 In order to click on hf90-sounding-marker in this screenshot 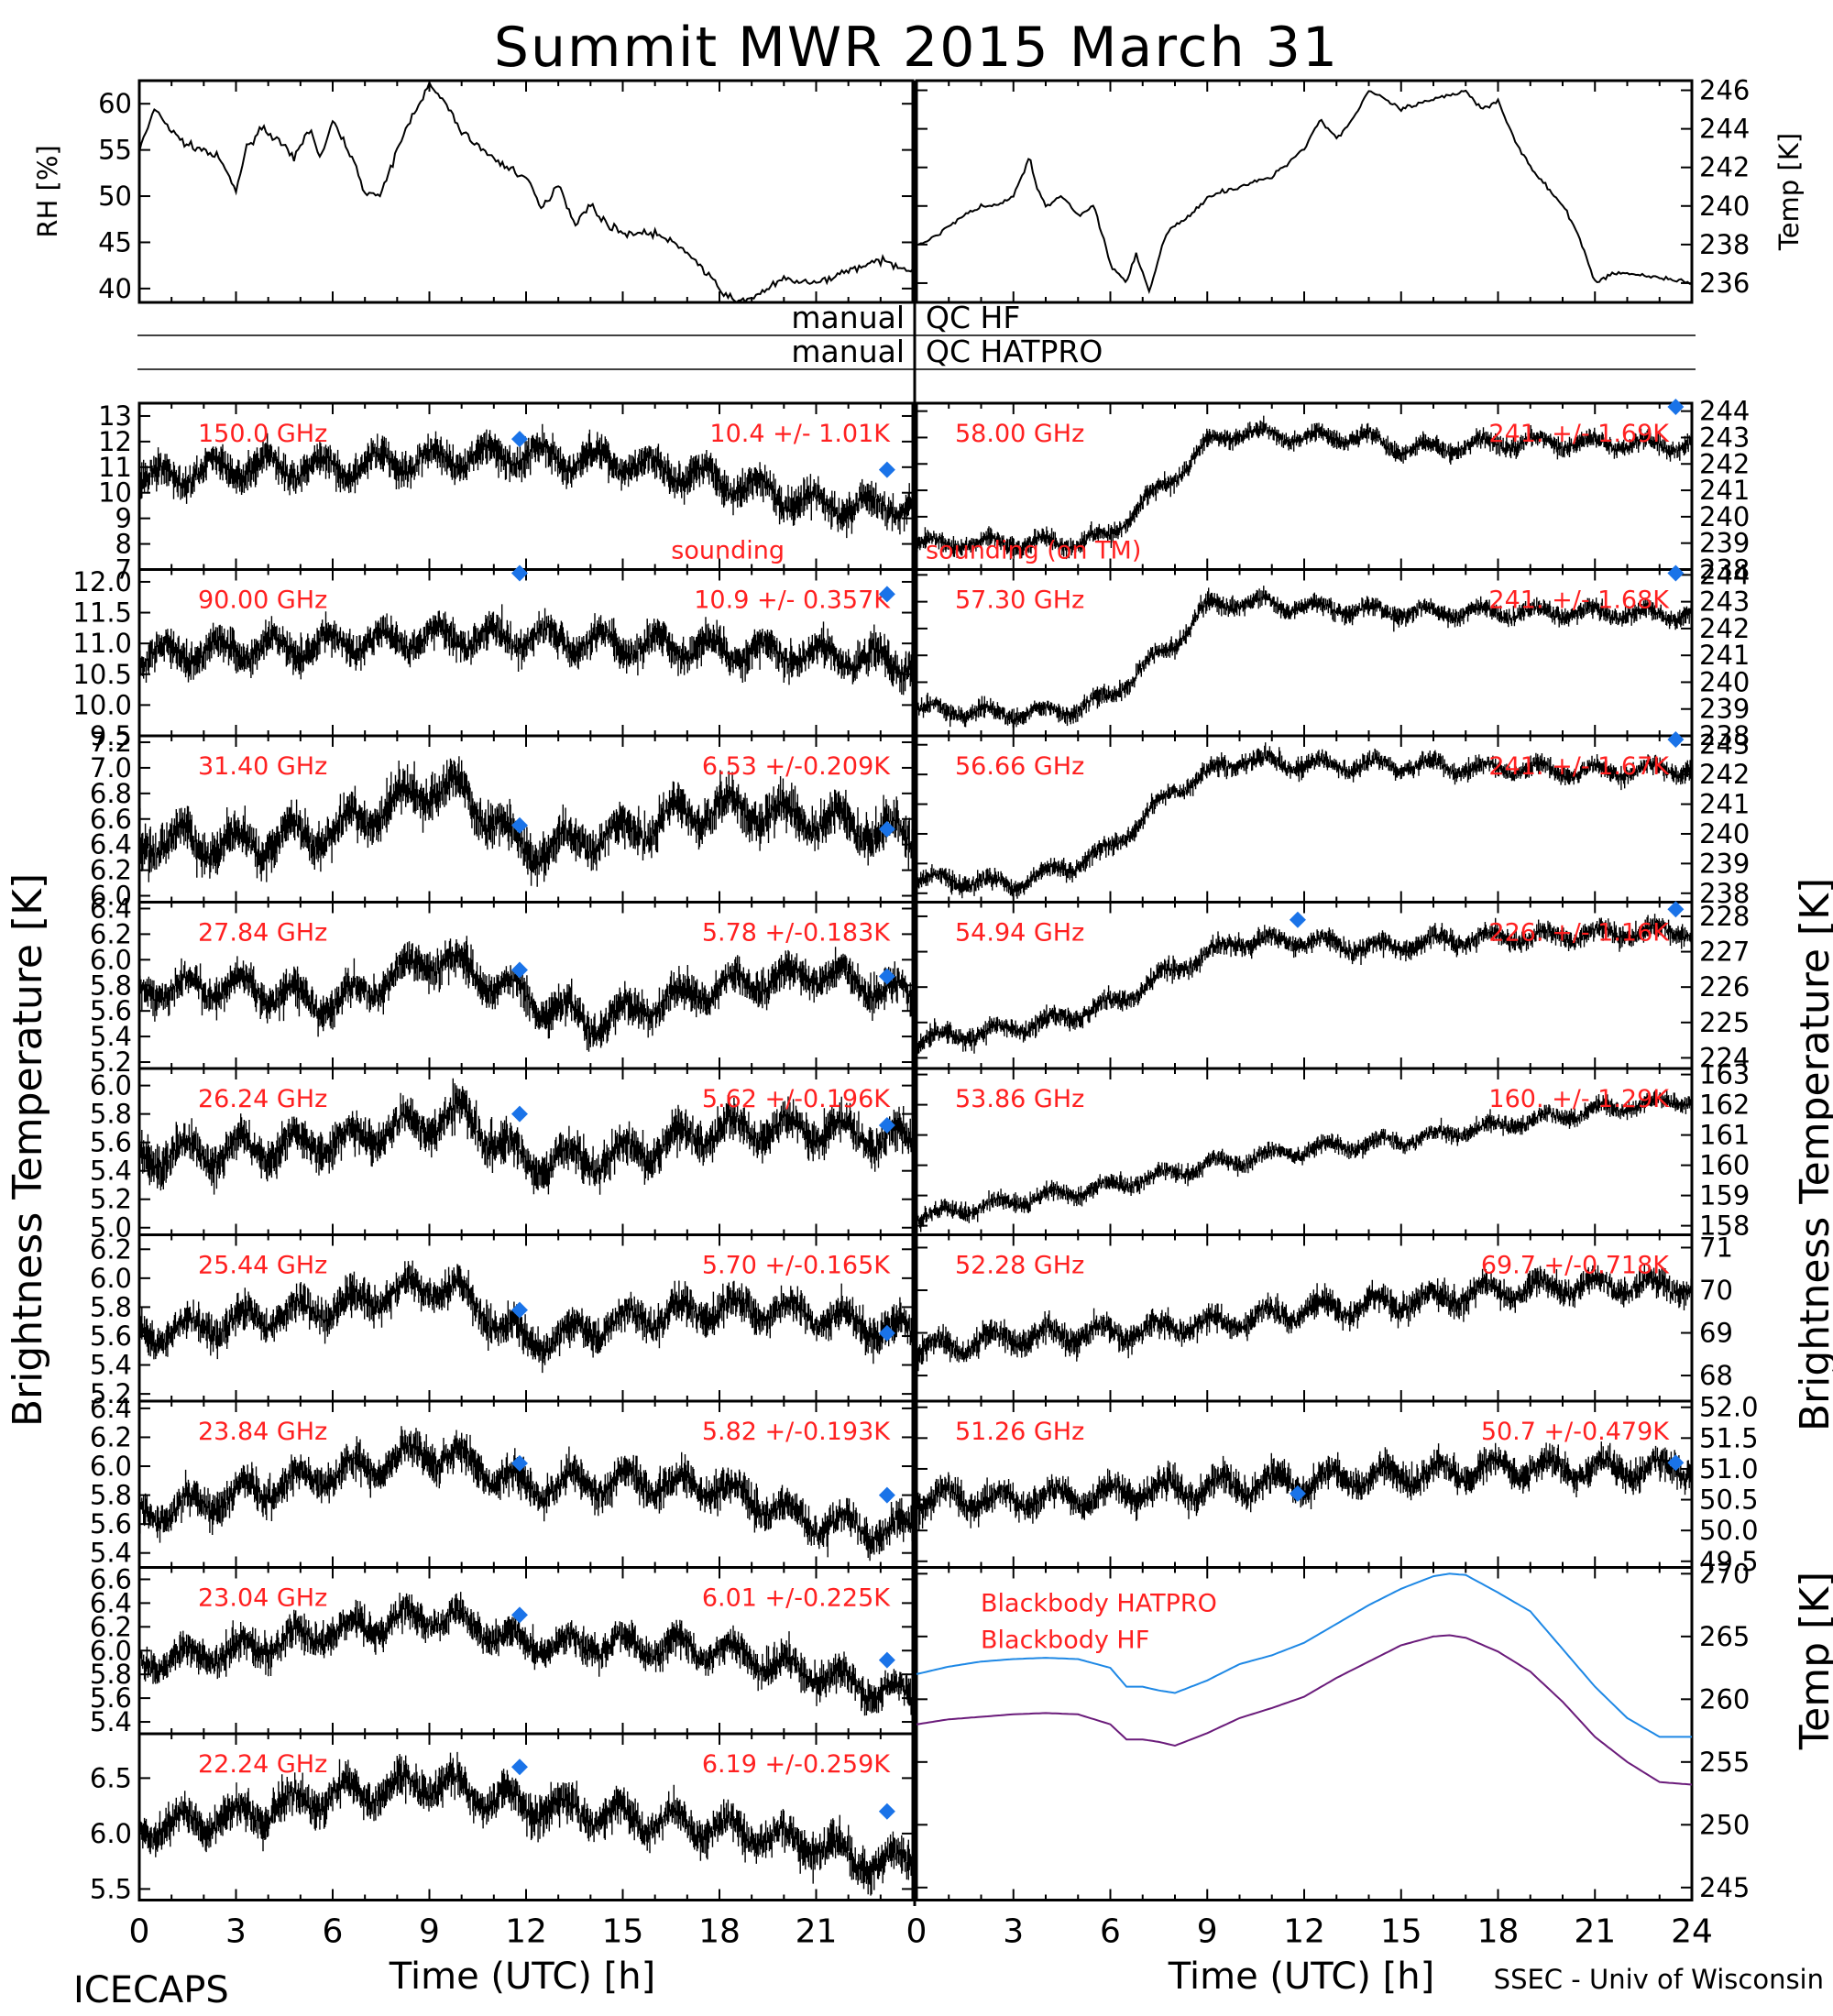, I will do `click(886, 594)`.